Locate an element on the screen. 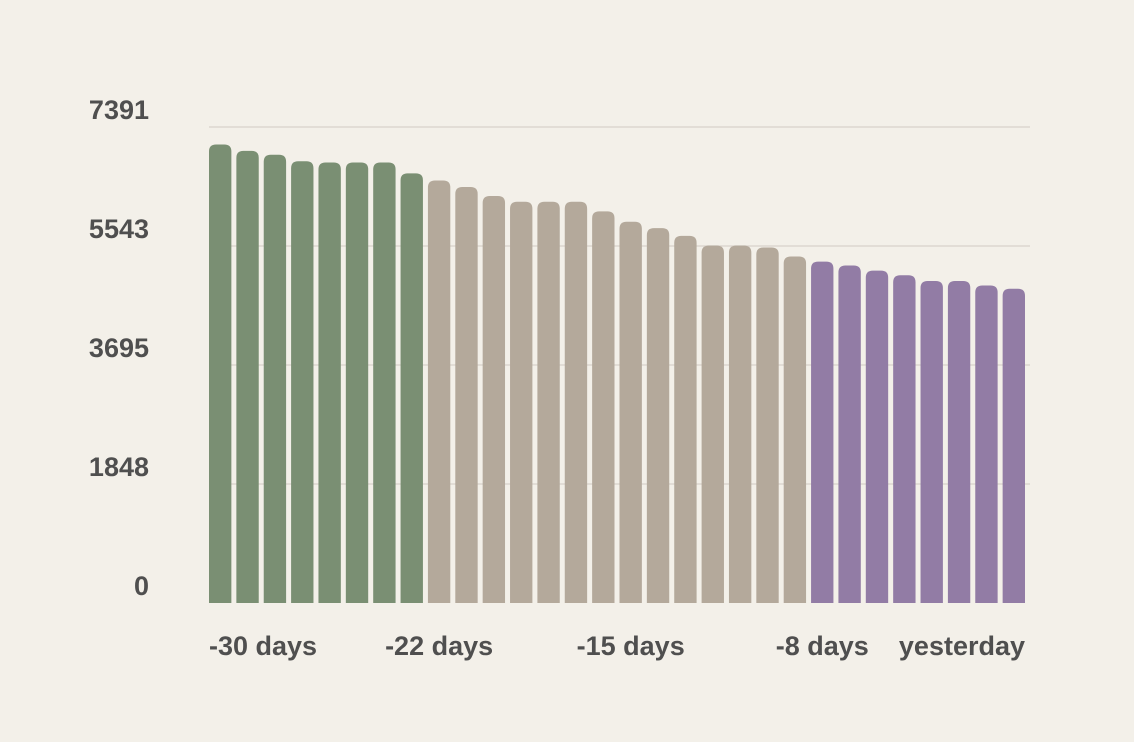  x-tick-label: -22 days is located at coordinates (439, 646).